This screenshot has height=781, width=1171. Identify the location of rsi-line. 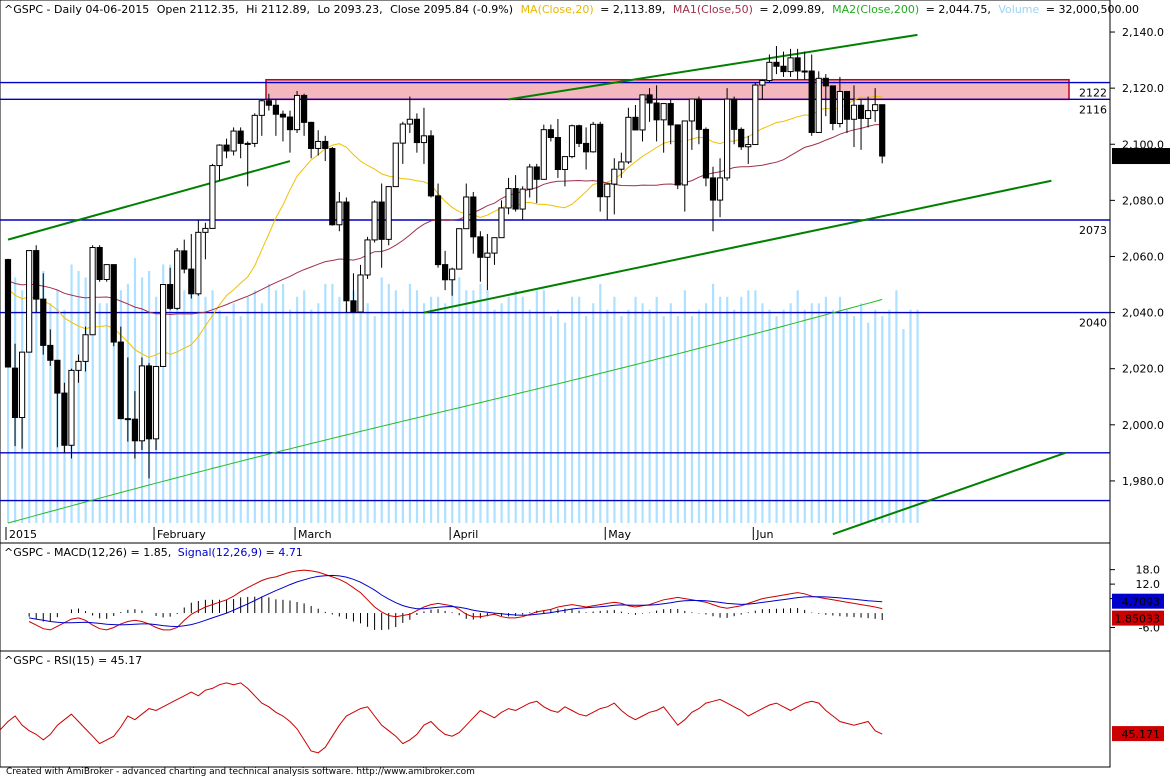
(441, 718).